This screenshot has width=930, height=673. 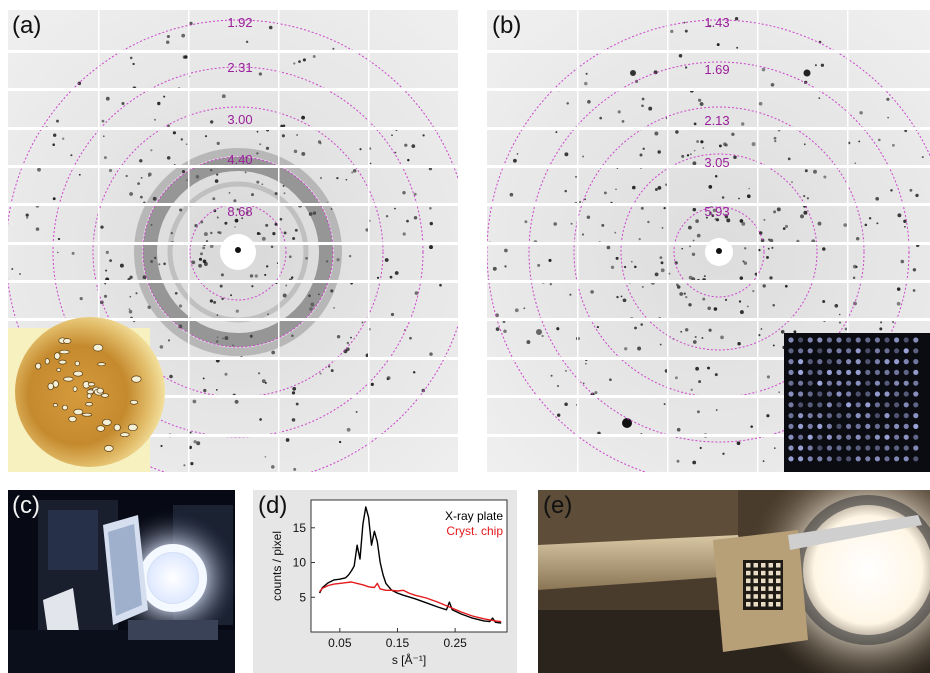 What do you see at coordinates (239, 22) in the screenshot?
I see `ring-label-a-0: 1.92` at bounding box center [239, 22].